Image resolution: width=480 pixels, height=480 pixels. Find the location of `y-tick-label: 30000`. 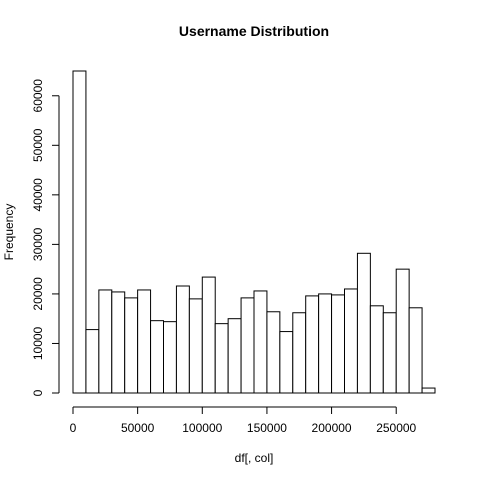

y-tick-label: 30000 is located at coordinates (38, 244).